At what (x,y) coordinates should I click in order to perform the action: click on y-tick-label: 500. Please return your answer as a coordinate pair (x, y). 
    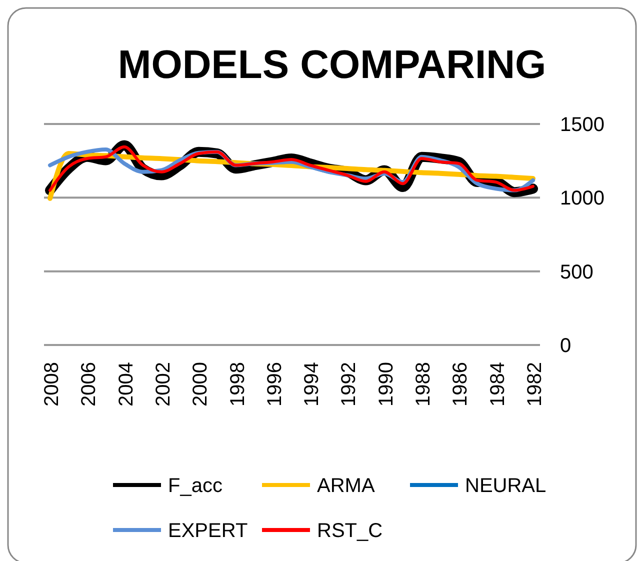
    Looking at the image, I should click on (577, 272).